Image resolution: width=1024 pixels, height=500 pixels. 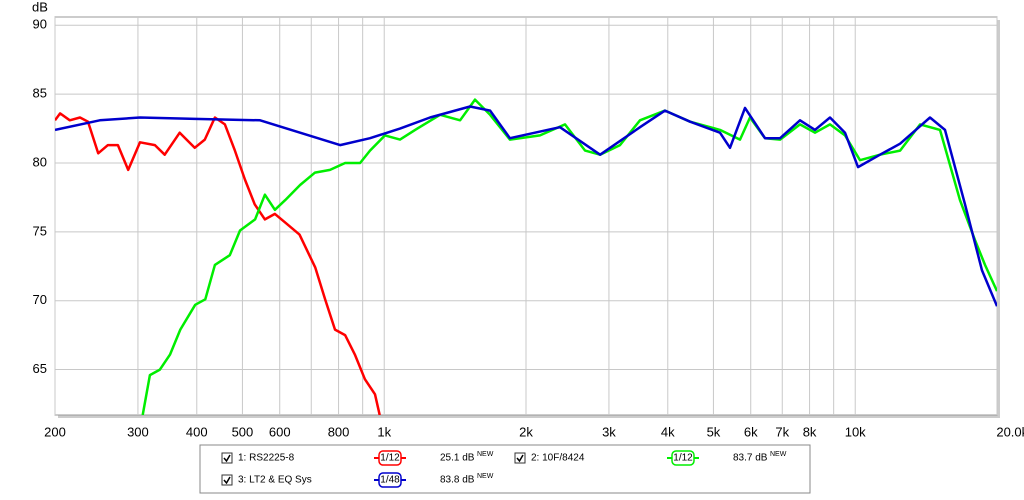 I want to click on y-tick-label: 75, so click(x=40, y=230).